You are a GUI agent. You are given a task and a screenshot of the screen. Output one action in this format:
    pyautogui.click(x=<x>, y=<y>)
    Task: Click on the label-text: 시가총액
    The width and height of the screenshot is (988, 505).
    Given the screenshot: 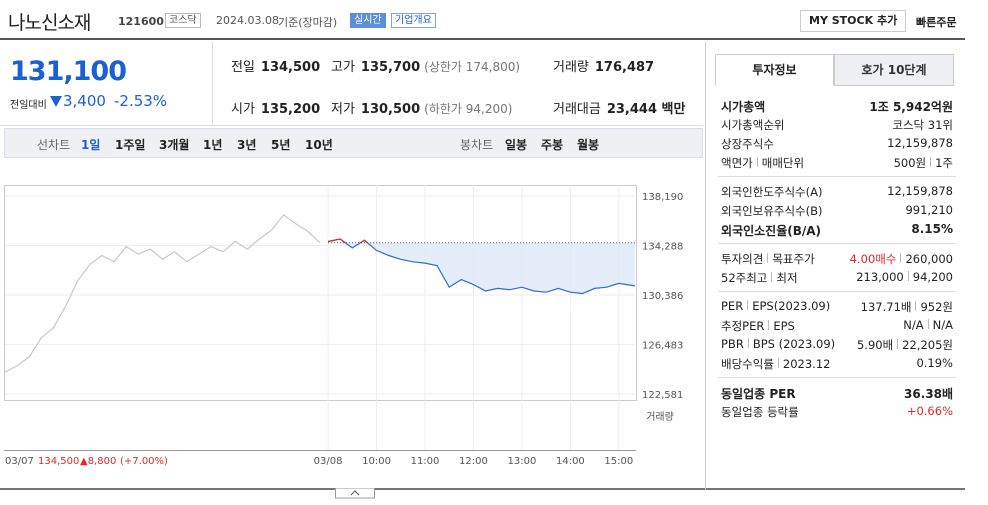 What is the action you would take?
    pyautogui.click(x=743, y=107)
    